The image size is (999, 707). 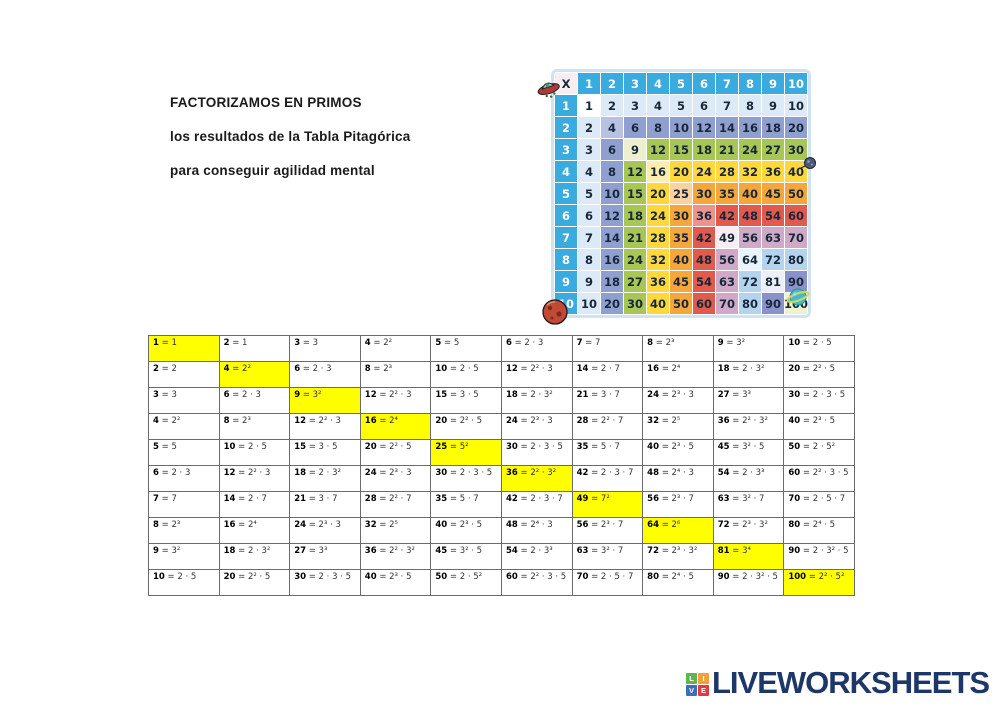 What do you see at coordinates (796, 237) in the screenshot?
I see `pytha-product-cell: 70` at bounding box center [796, 237].